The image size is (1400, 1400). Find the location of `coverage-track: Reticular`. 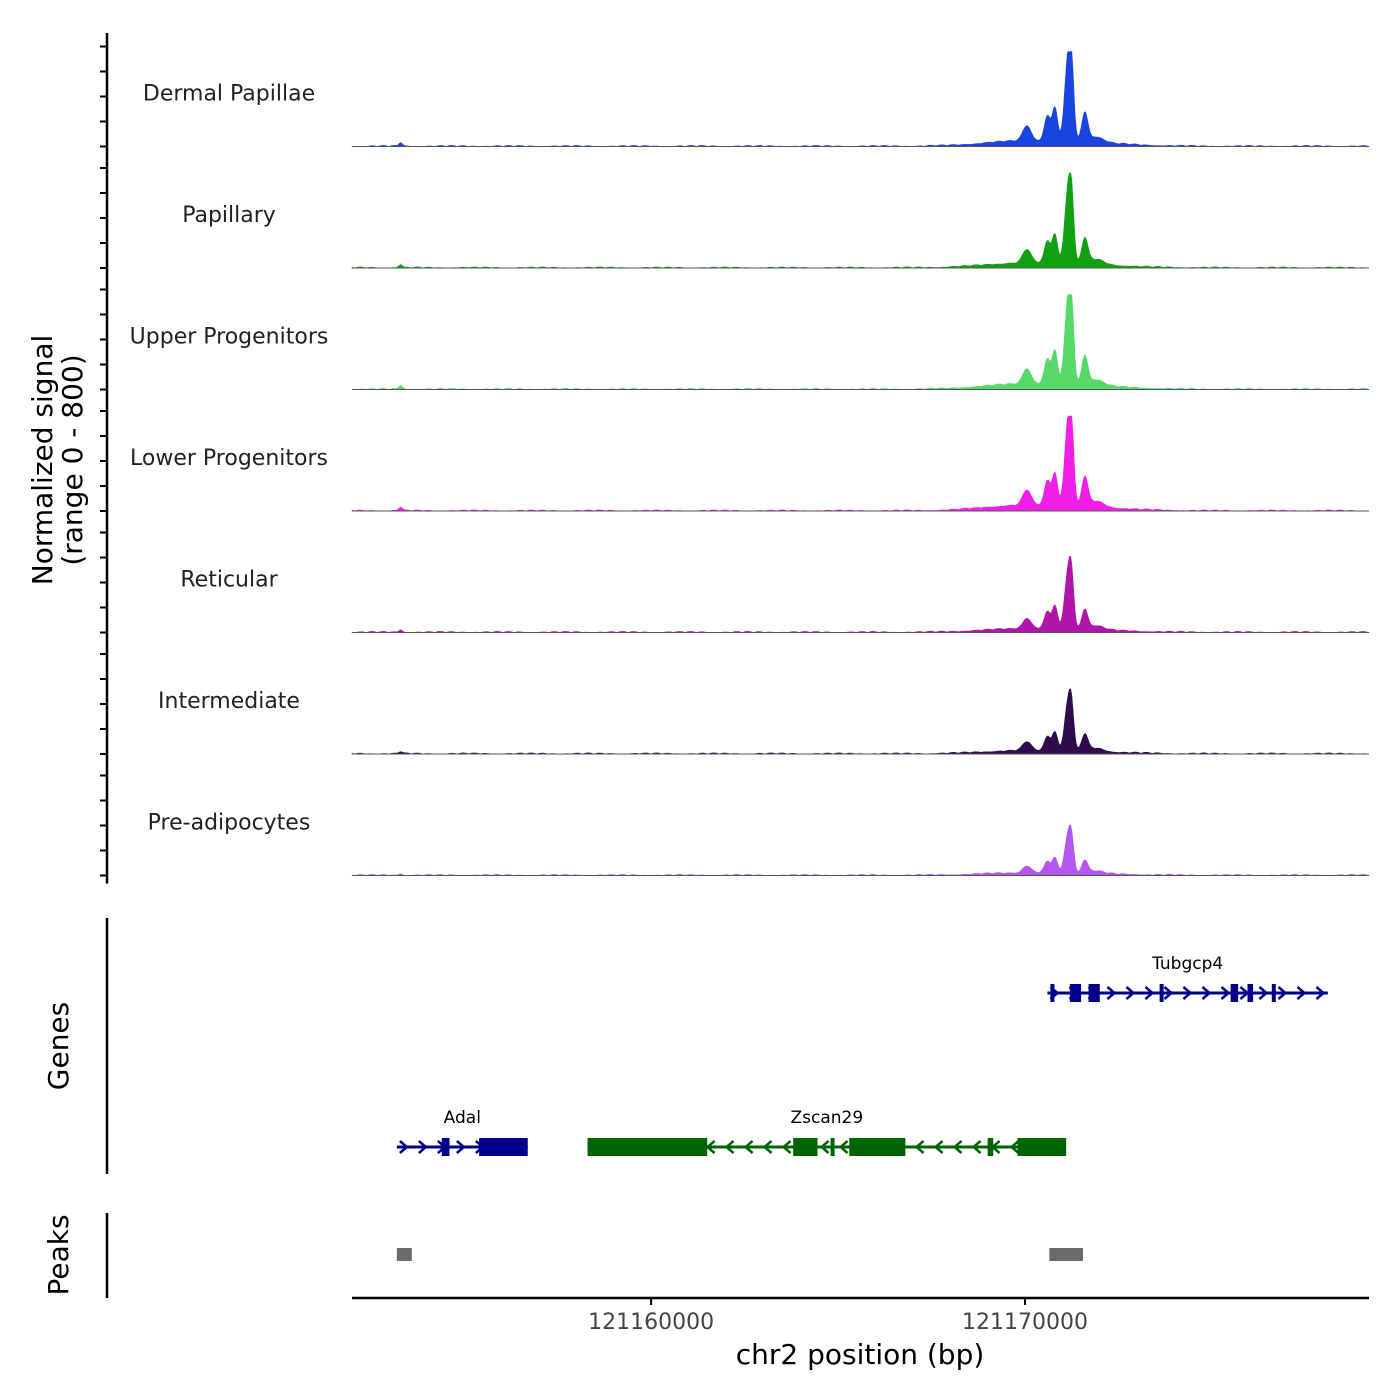

coverage-track: Reticular is located at coordinates (775, 594).